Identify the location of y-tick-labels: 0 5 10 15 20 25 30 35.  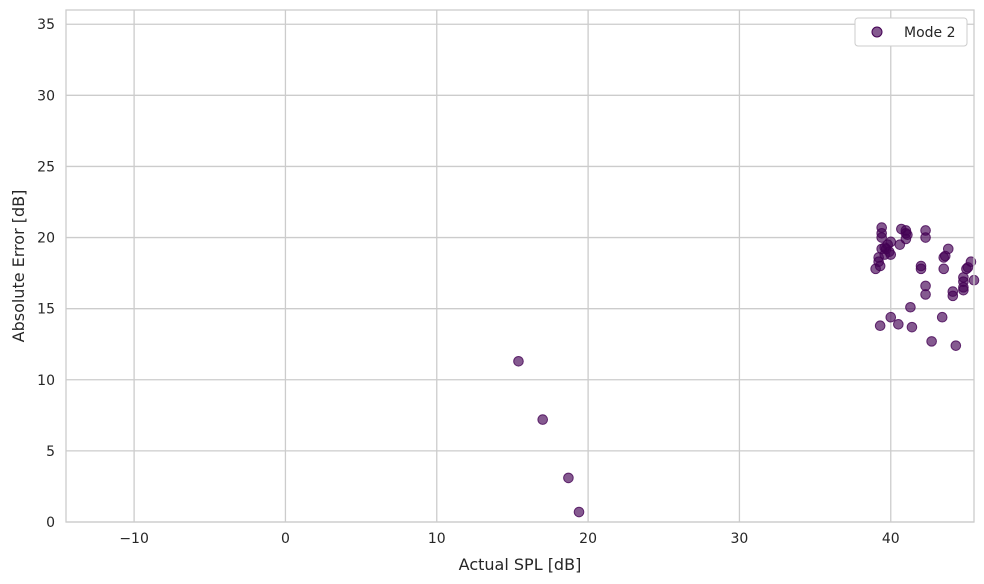
(46, 274).